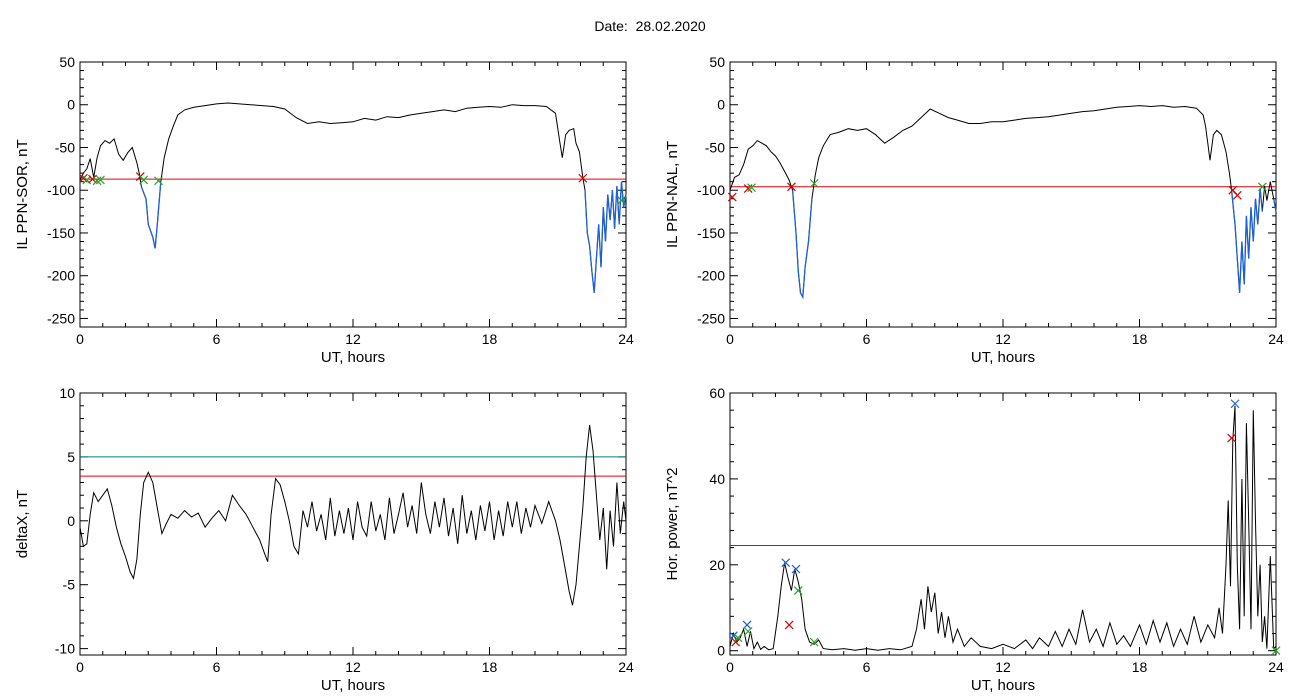 This screenshot has height=700, width=1300. What do you see at coordinates (672, 524) in the screenshot?
I see `y-axis-label: Hor. power, nT^2` at bounding box center [672, 524].